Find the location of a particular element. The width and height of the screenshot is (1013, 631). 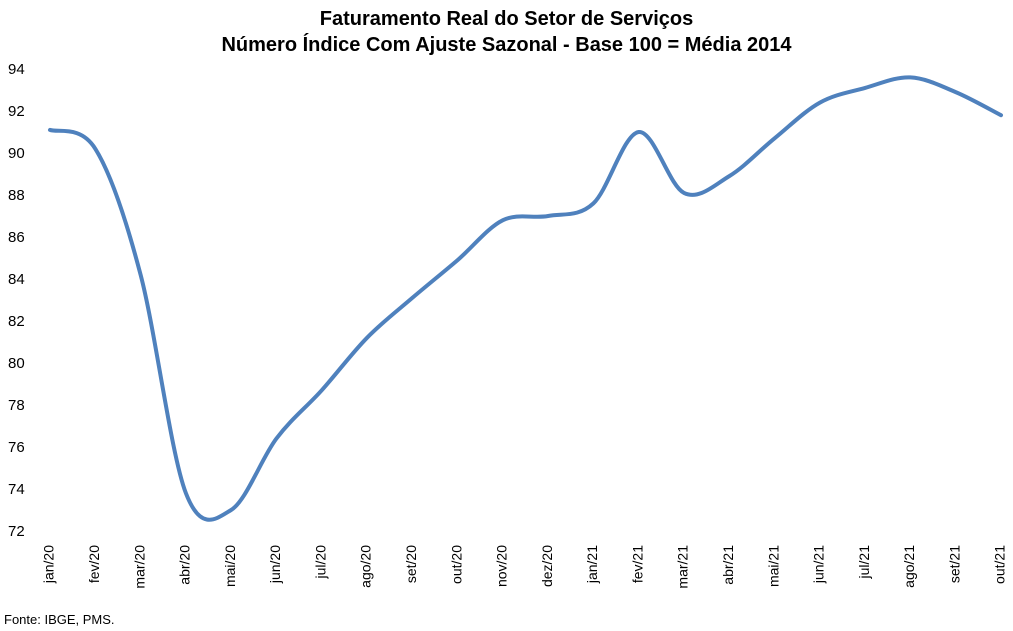

x-tick-label: mar/20 is located at coordinates (139, 567).